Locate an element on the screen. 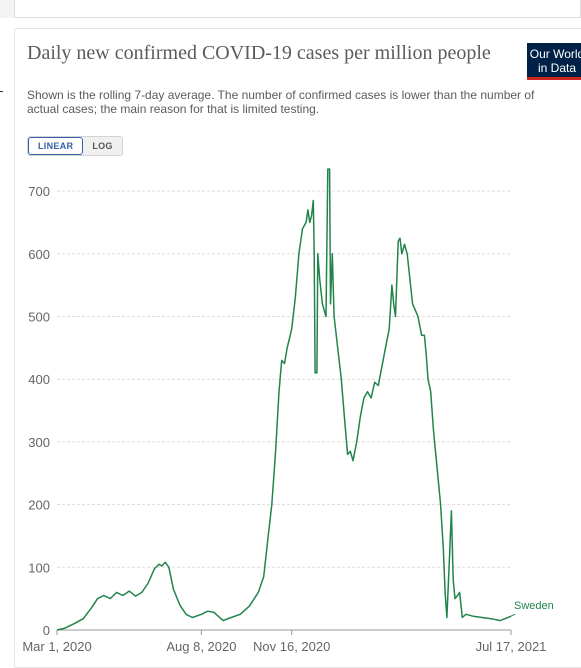 The height and width of the screenshot is (668, 581). x-tick-label: Aug 8, 2020 is located at coordinates (201, 646).